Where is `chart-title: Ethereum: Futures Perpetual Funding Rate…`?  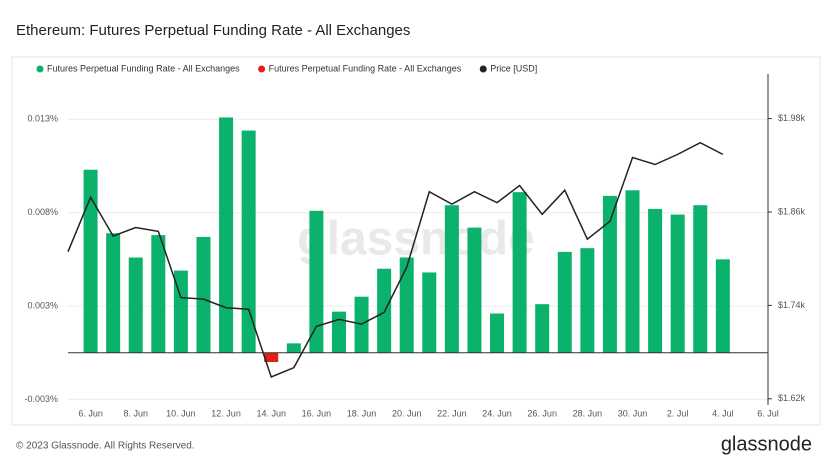
chart-title: Ethereum: Futures Perpetual Funding Rate… is located at coordinates (213, 30).